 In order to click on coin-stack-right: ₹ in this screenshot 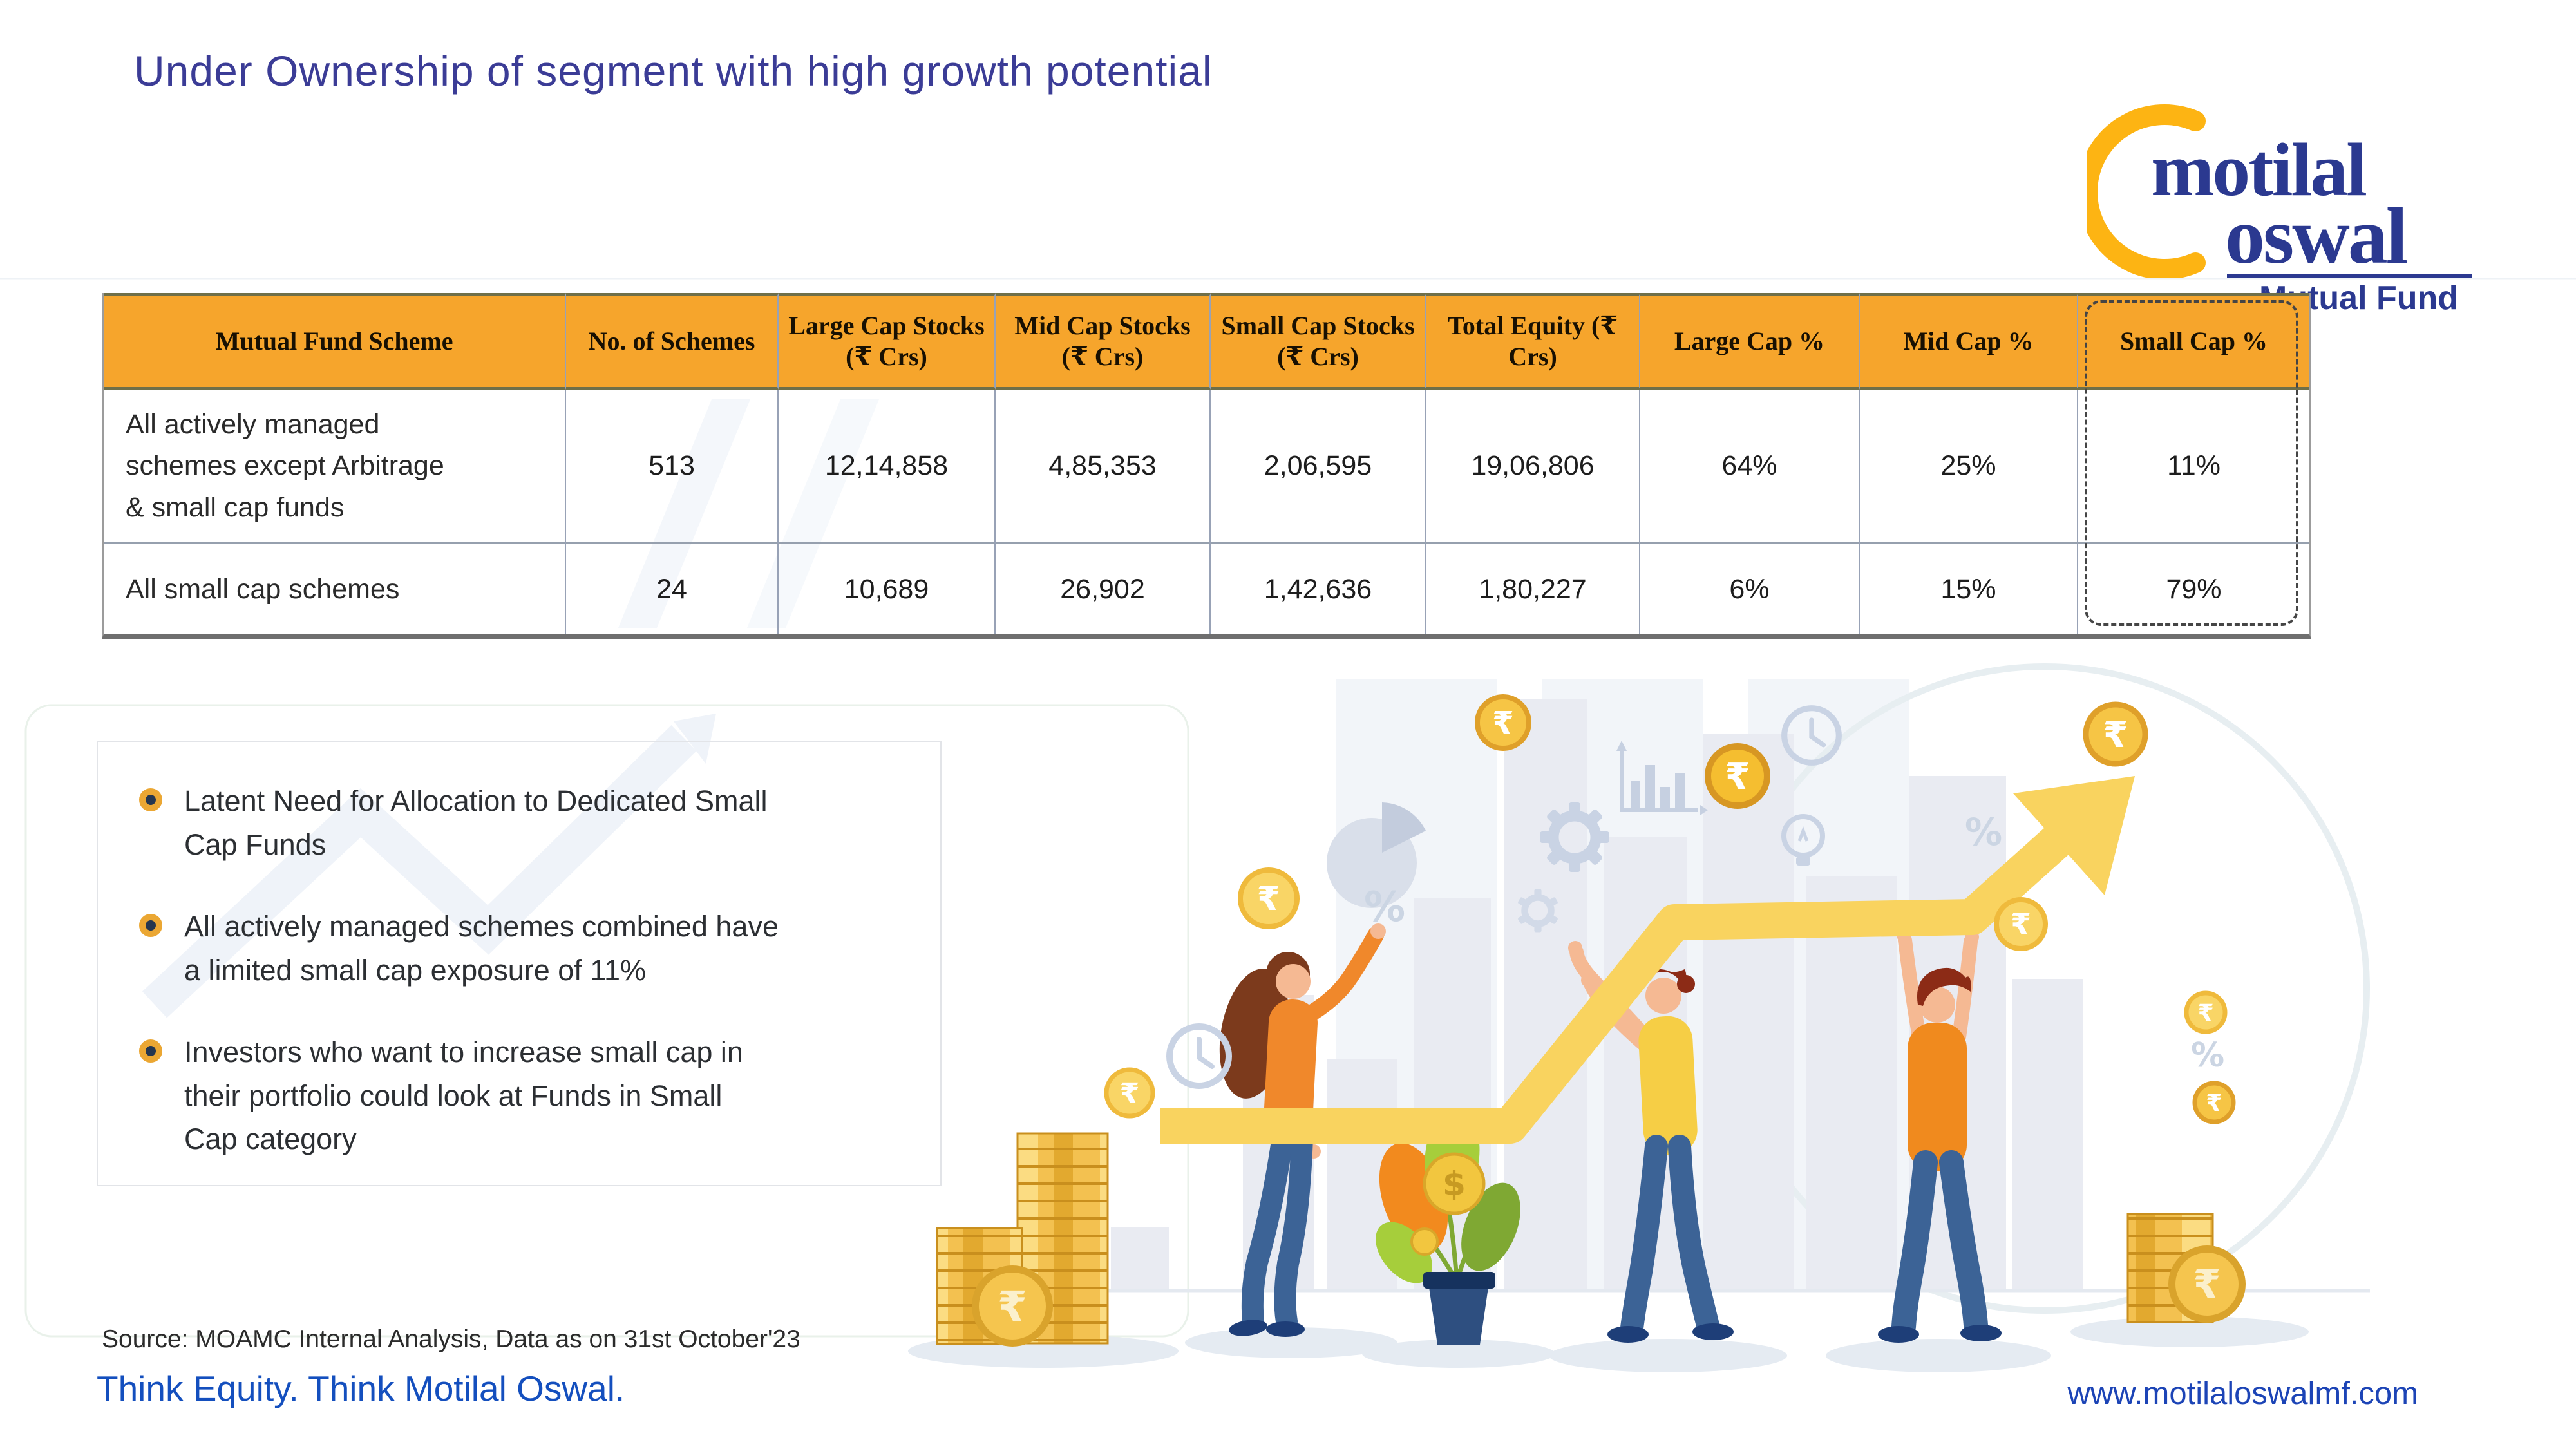, I will do `click(2186, 1268)`.